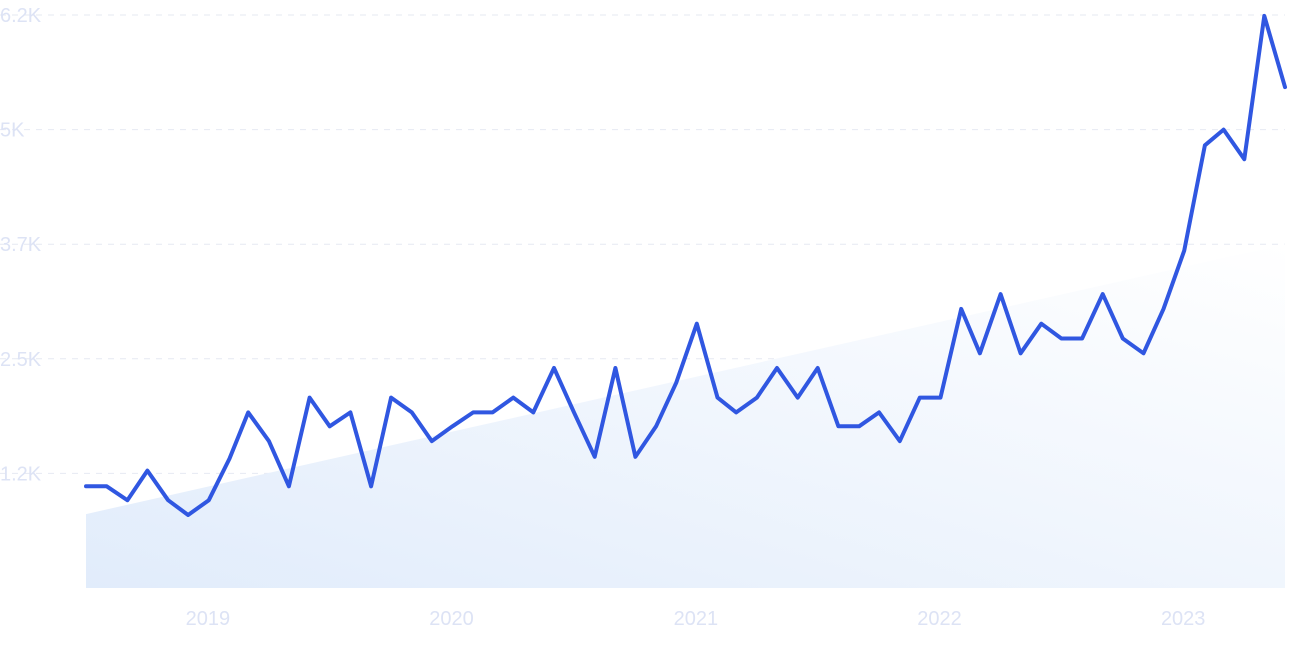 The image size is (1290, 645). I want to click on x-axis-ticks: 2019 2020 2021 2022 2023, so click(696, 619).